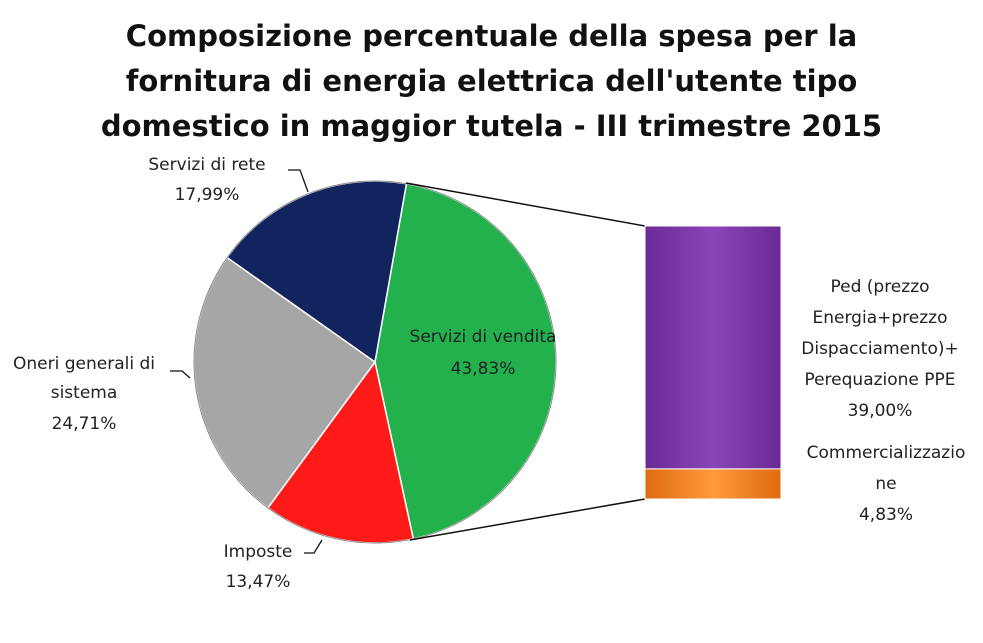  Describe the element at coordinates (886, 515) in the screenshot. I see `value-commercializzazione: 4,83%` at that location.